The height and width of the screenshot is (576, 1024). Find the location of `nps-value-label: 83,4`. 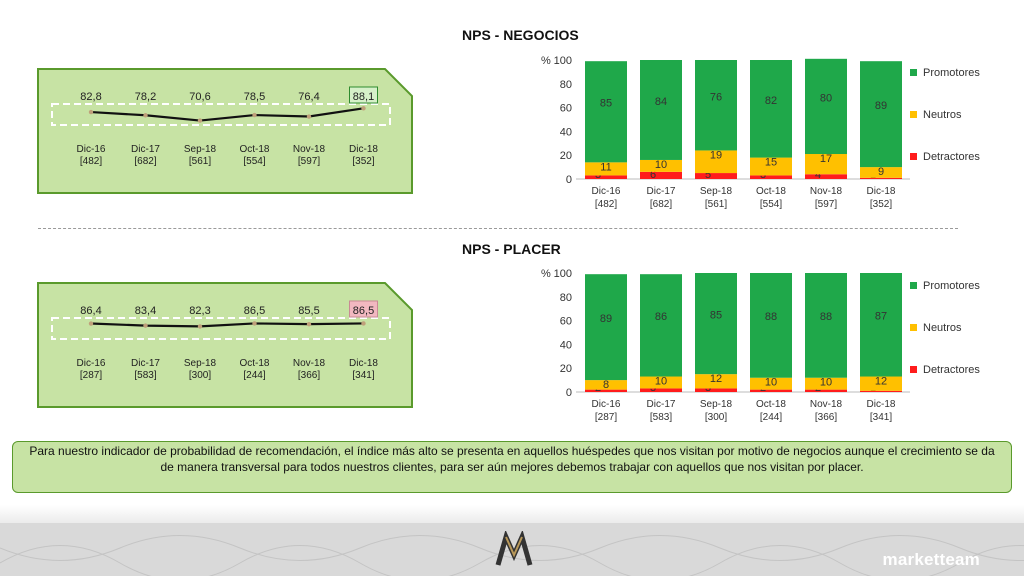

nps-value-label: 83,4 is located at coordinates (145, 311).